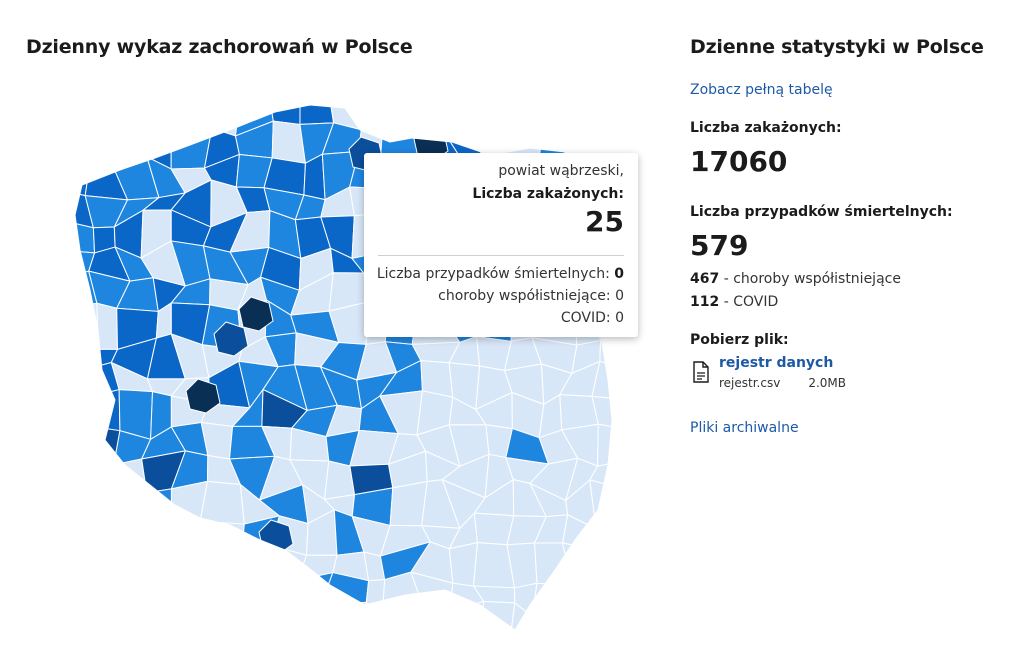 Image resolution: width=1024 pixels, height=647 pixels. What do you see at coordinates (531, 296) in the screenshot?
I see `tooltip-comorbidities-row: choroby współistniejące: 0` at bounding box center [531, 296].